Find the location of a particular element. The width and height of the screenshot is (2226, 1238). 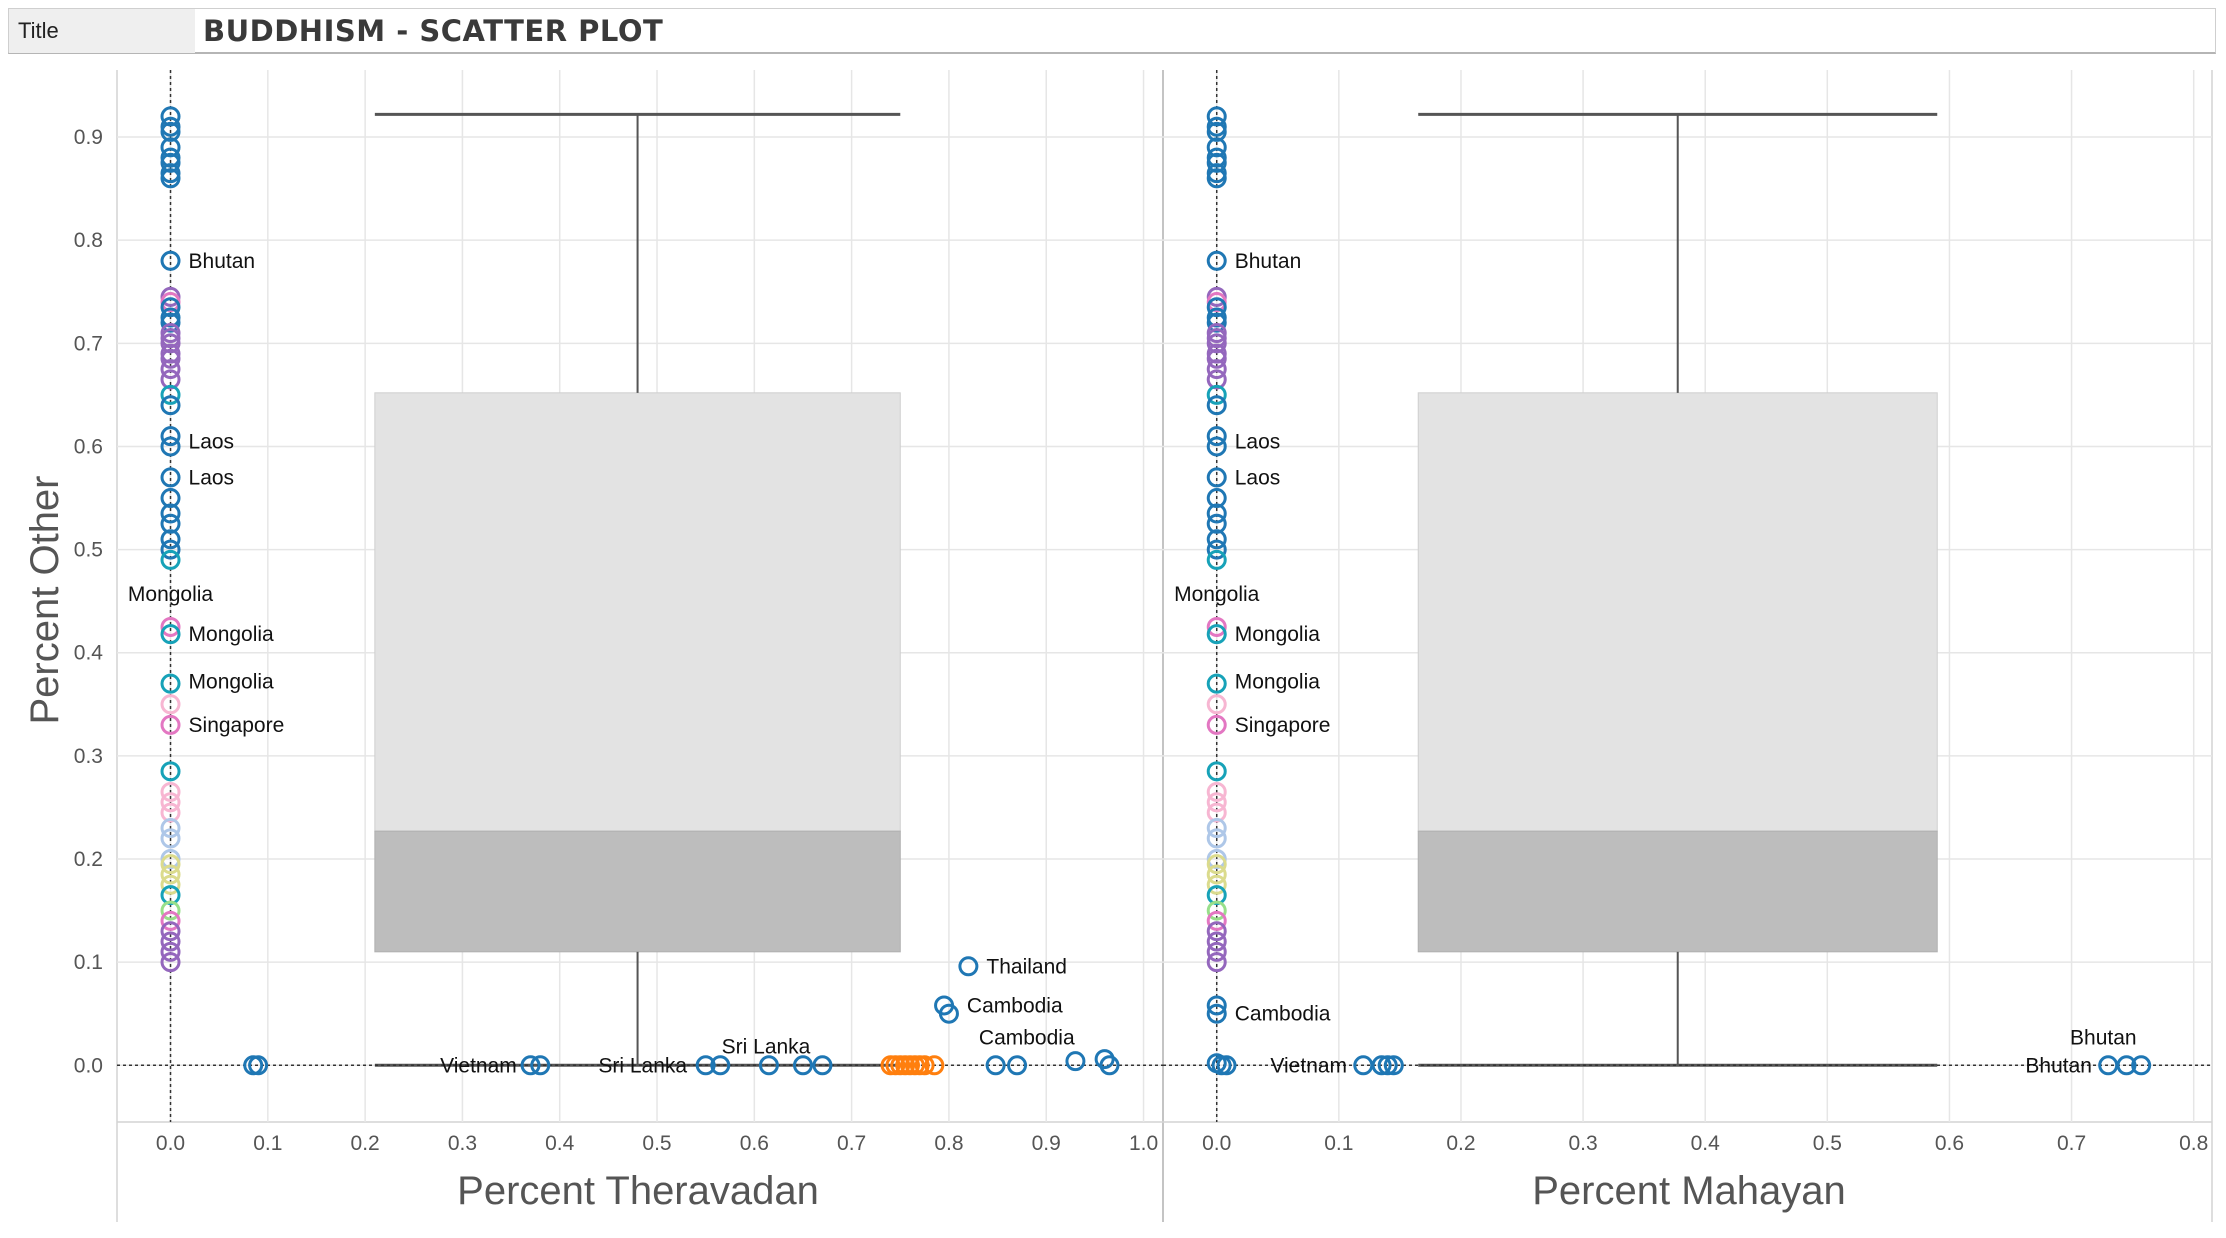

x-tick-label: 0.4 is located at coordinates (1706, 1143).